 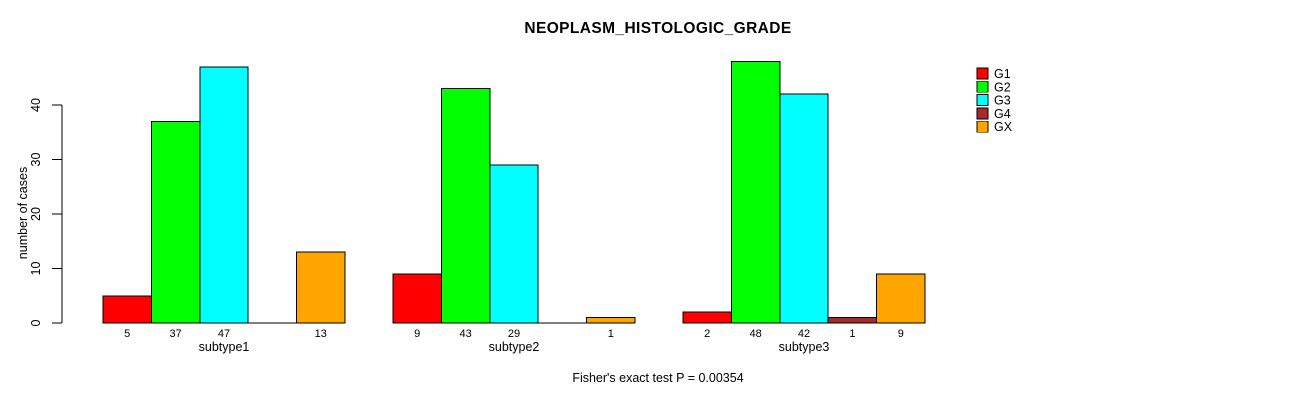 What do you see at coordinates (611, 334) in the screenshot?
I see `bar-value-label-subtype2-GX: 1` at bounding box center [611, 334].